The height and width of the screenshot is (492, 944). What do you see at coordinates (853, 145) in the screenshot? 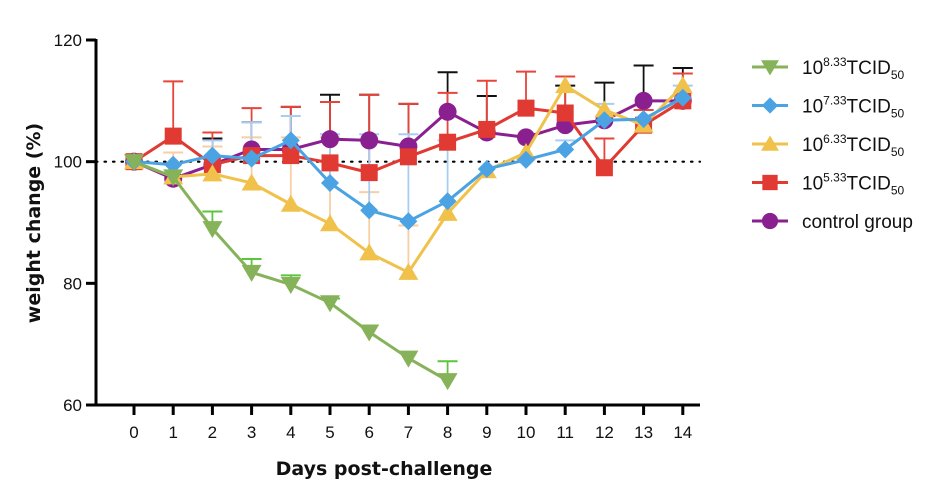
I see `legend-label: 106.33TCID50` at bounding box center [853, 145].